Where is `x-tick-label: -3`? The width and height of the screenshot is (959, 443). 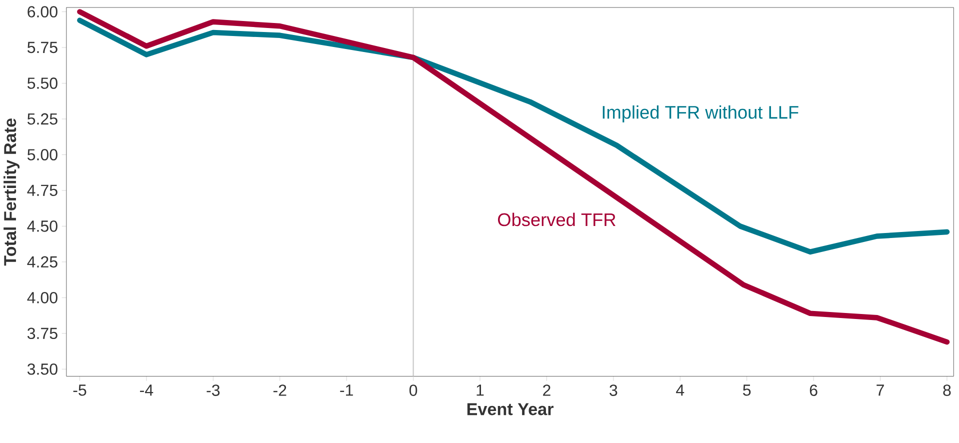
x-tick-label: -3 is located at coordinates (213, 390).